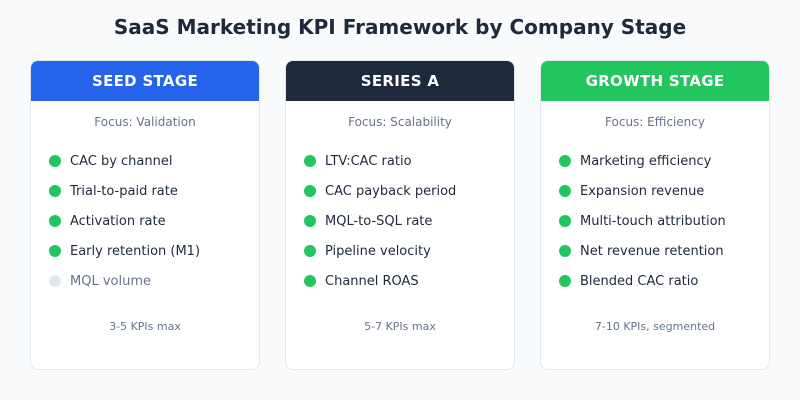  I want to click on kpi-label: Early retention (M1), so click(135, 251).